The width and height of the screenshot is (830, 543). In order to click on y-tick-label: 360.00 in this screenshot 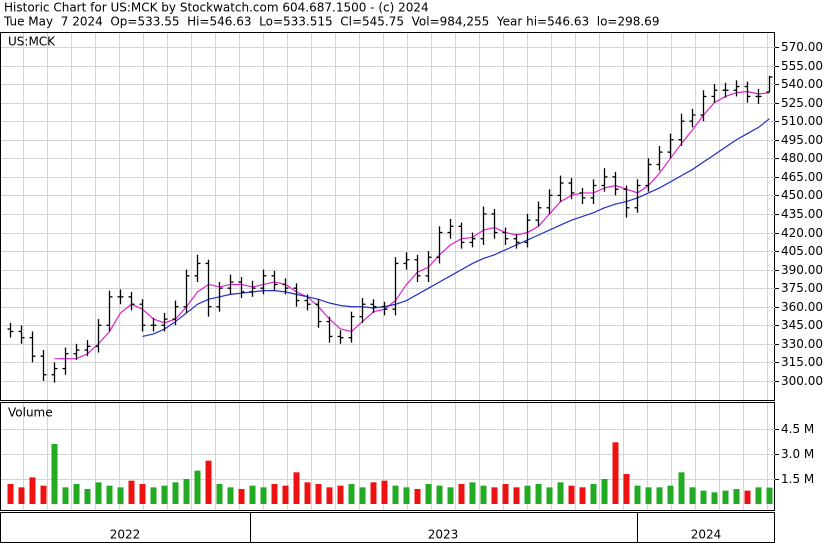, I will do `click(802, 307)`.